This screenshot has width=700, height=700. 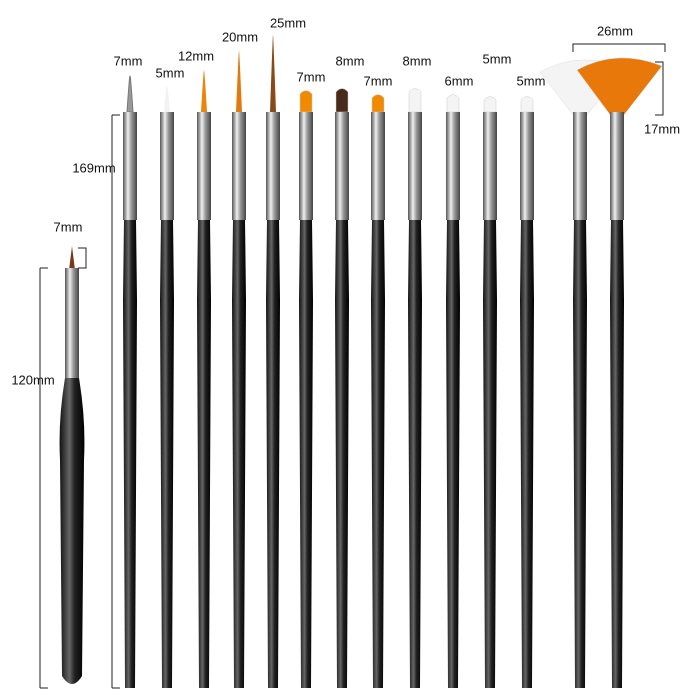 I want to click on measurement-label: 120mm, so click(x=32, y=379).